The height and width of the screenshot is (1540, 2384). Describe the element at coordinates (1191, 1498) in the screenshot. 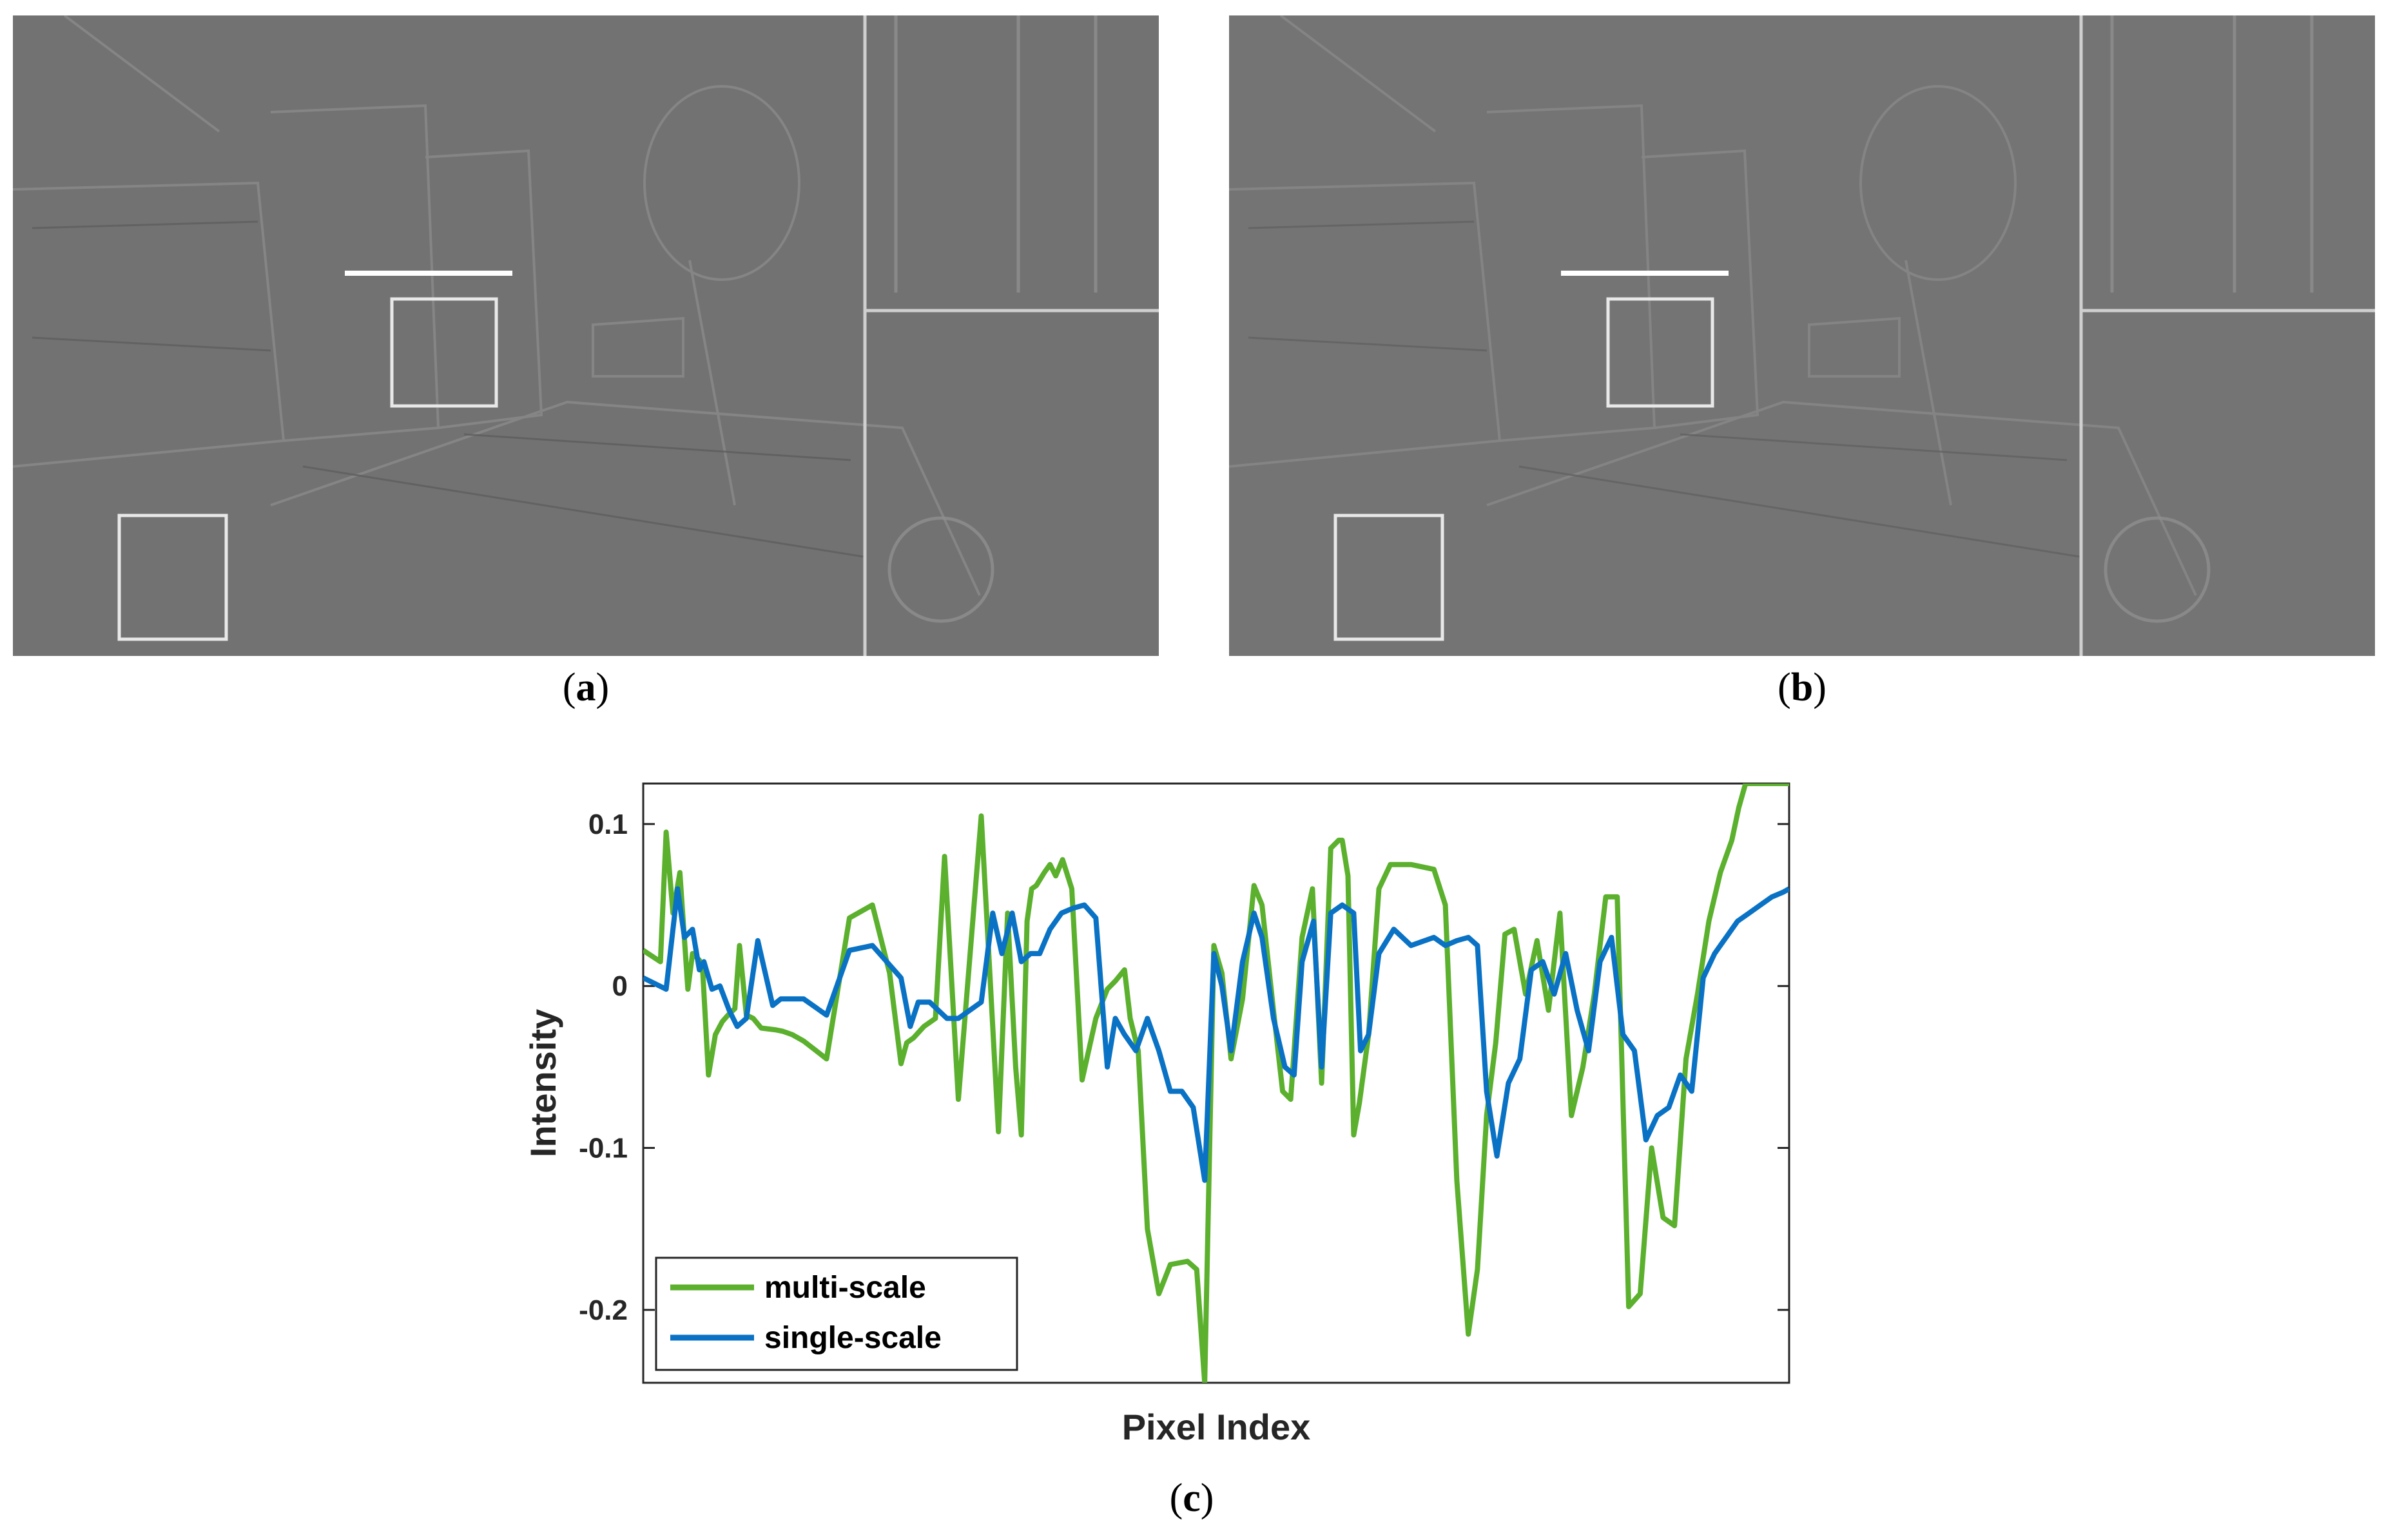

I see `panel-c-caption: (c)` at that location.